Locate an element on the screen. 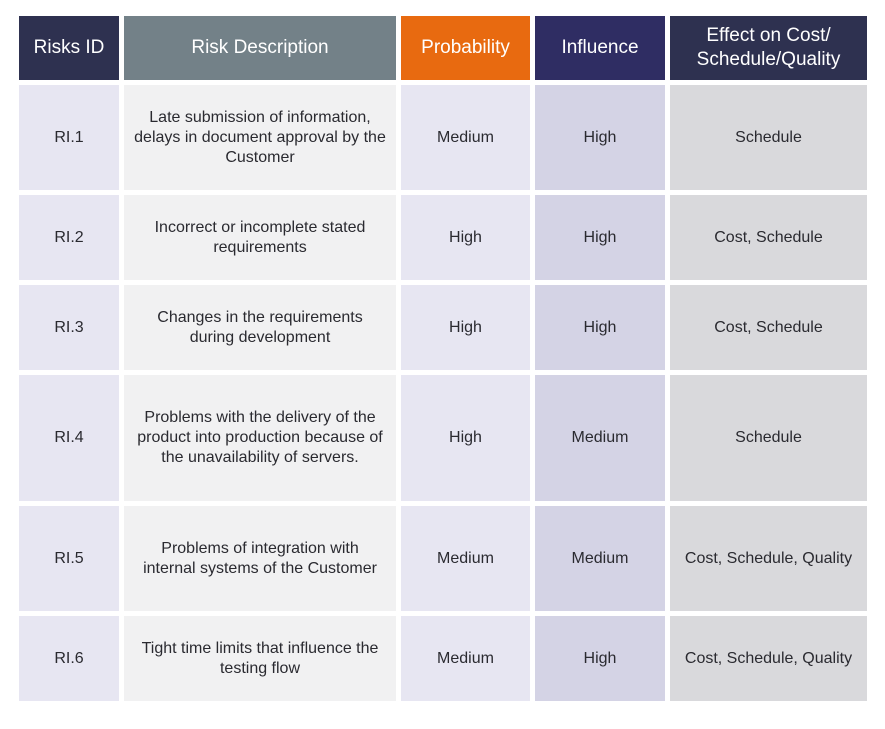  row-4-effect: Schedule is located at coordinates (768, 438).